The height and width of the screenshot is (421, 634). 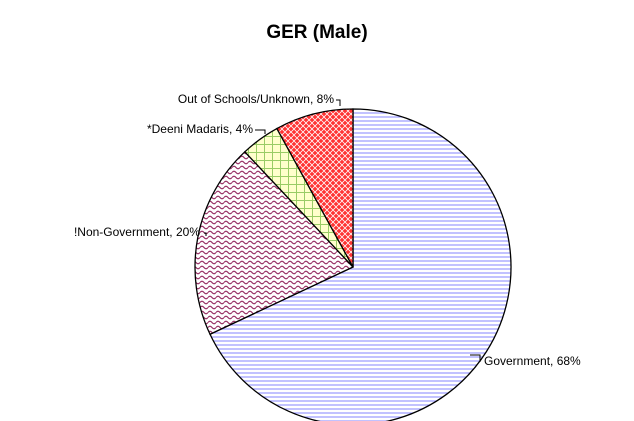 I want to click on chart-title: GER (Male), so click(x=316, y=32).